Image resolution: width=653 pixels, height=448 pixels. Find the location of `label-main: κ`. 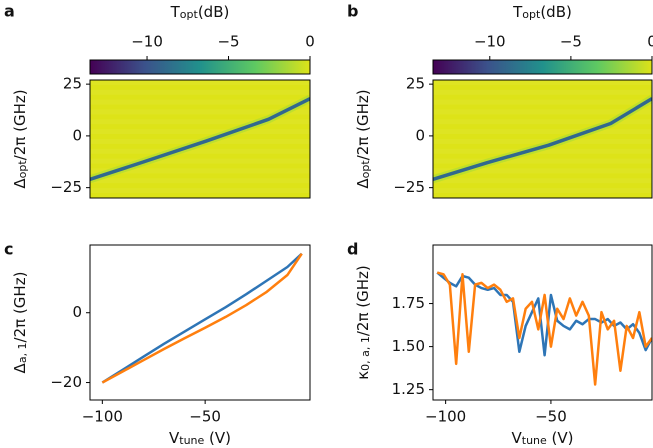

label-main: κ is located at coordinates (363, 375).